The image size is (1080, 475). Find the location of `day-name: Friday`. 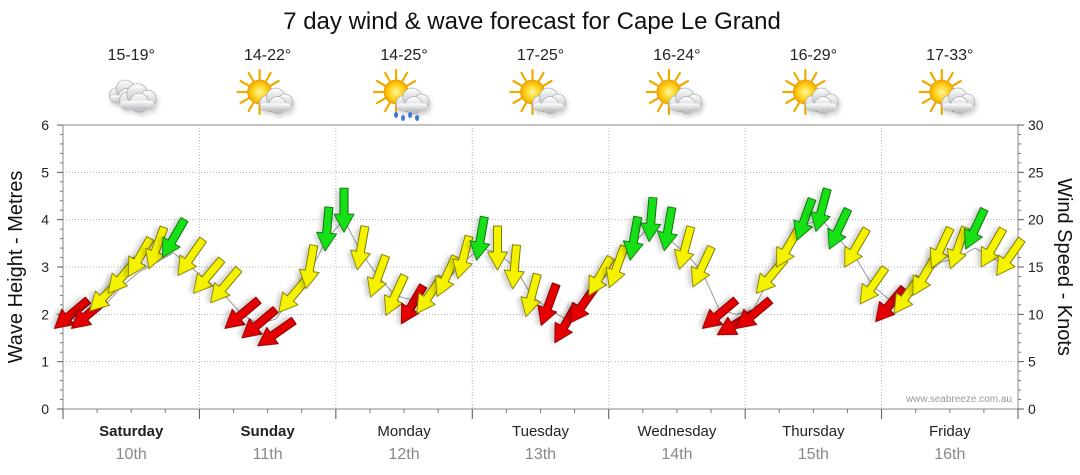

day-name: Friday is located at coordinates (950, 431).